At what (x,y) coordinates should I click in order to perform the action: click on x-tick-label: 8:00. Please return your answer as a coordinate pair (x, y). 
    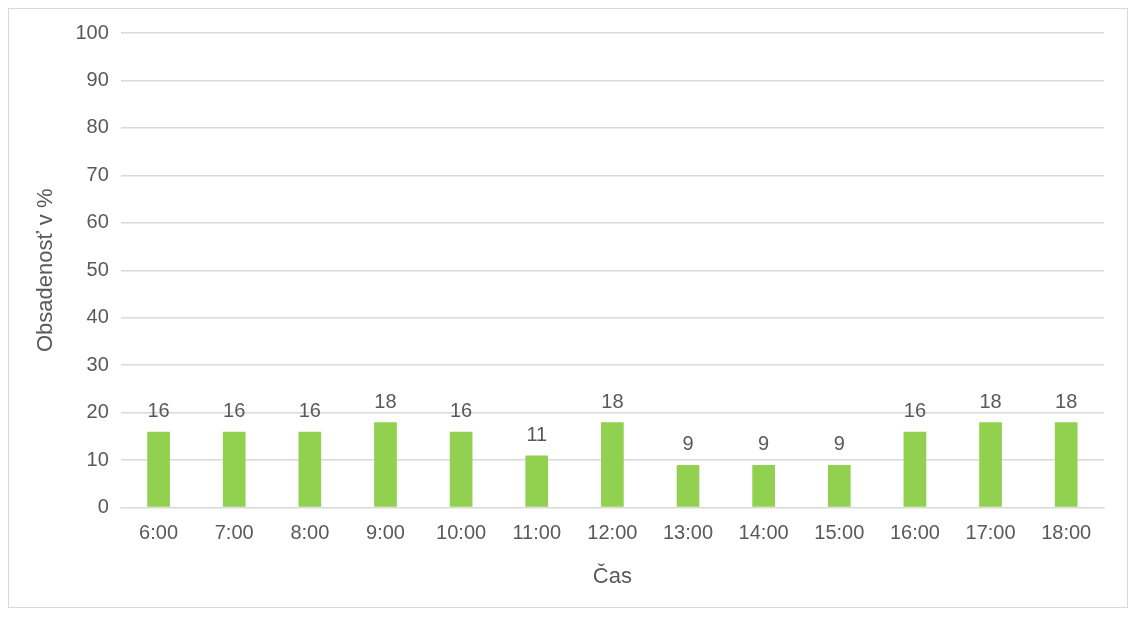
    Looking at the image, I should click on (310, 532).